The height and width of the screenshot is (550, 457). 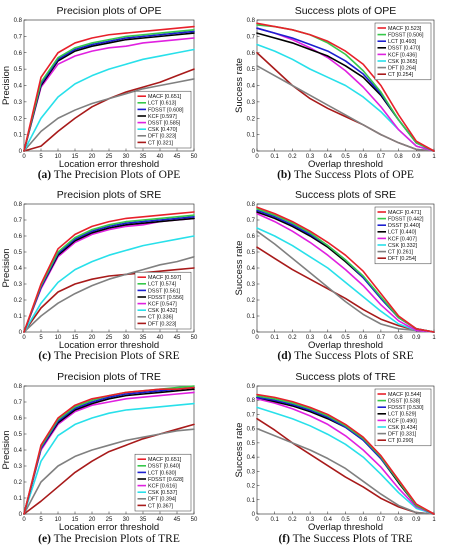 I want to click on legend-entry: CT [0.336], so click(x=161, y=318).